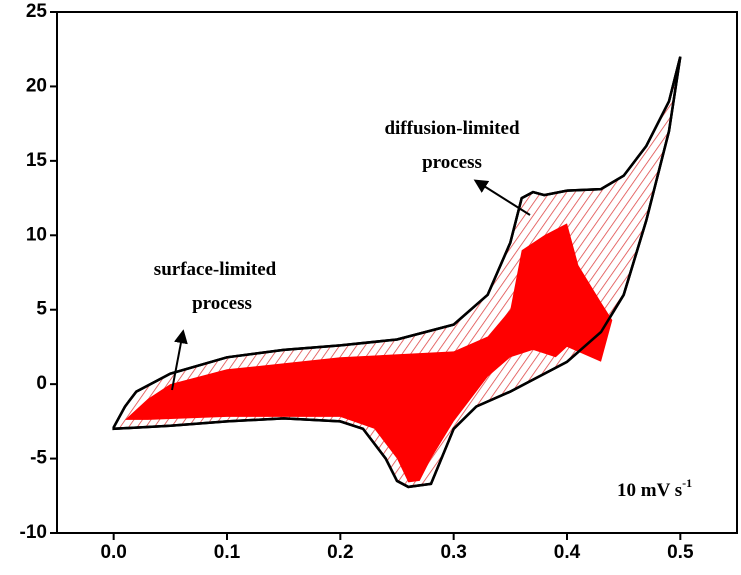 Image resolution: width=741 pixels, height=575 pixels. Describe the element at coordinates (41, 383) in the screenshot. I see `y-tick-label: 0` at that location.